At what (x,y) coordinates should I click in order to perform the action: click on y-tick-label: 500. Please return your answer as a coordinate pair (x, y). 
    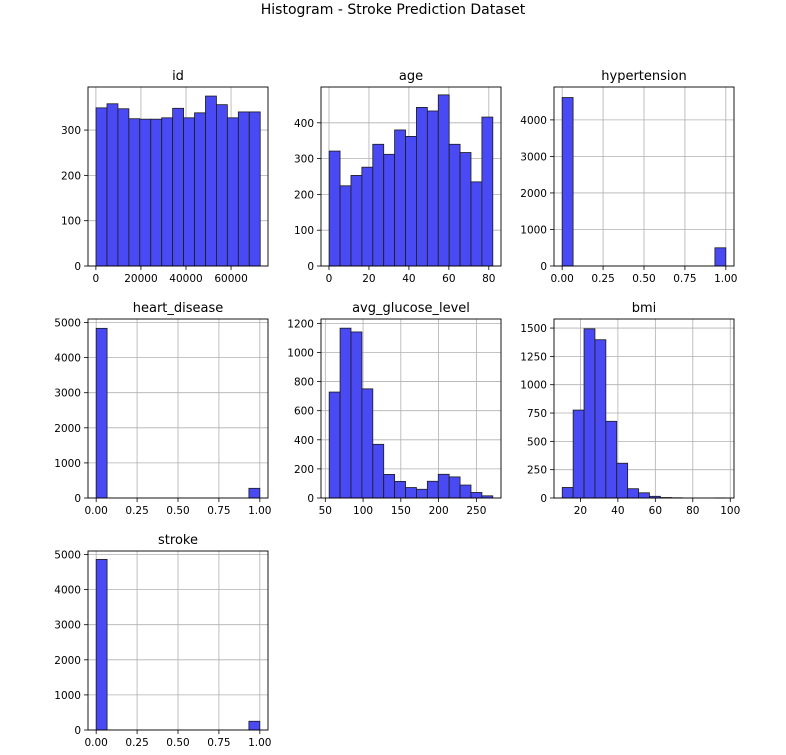
    Looking at the image, I should click on (537, 442).